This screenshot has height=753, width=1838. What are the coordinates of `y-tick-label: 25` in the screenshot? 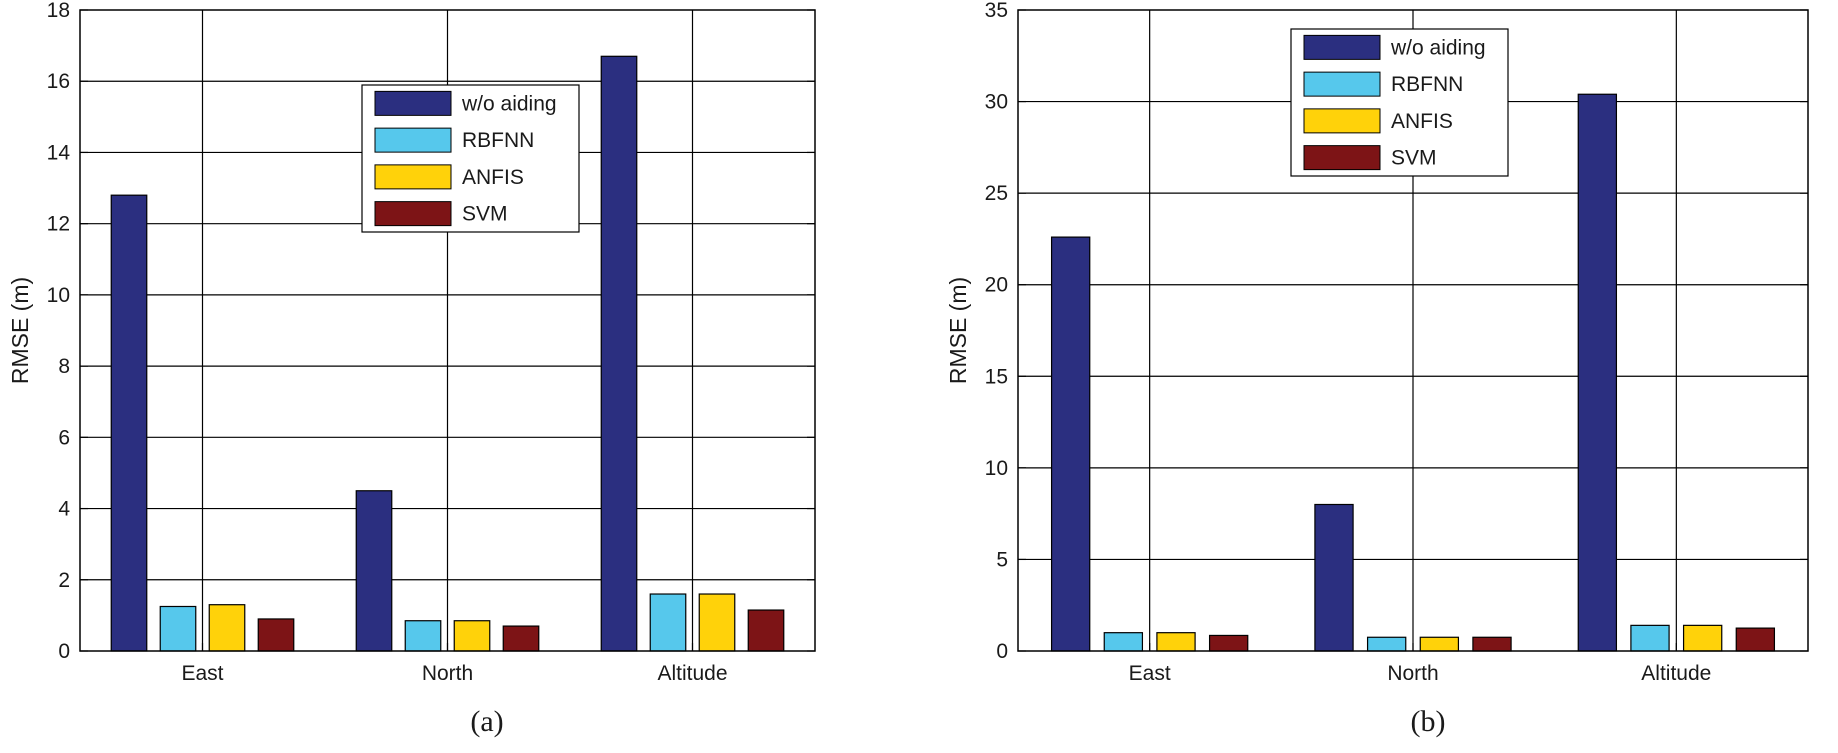 It's located at (996, 193).